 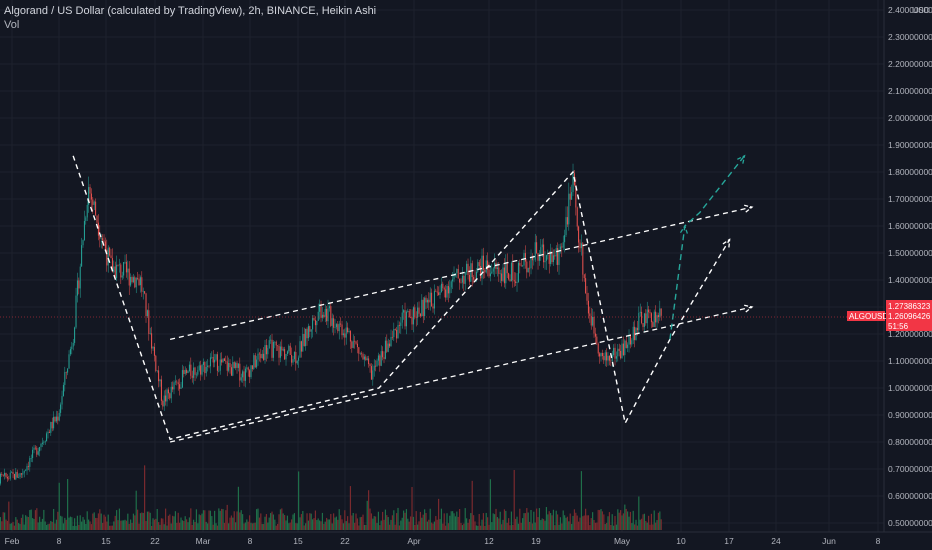 What do you see at coordinates (910, 496) in the screenshot?
I see `price-tick-label: 0.60000000` at bounding box center [910, 496].